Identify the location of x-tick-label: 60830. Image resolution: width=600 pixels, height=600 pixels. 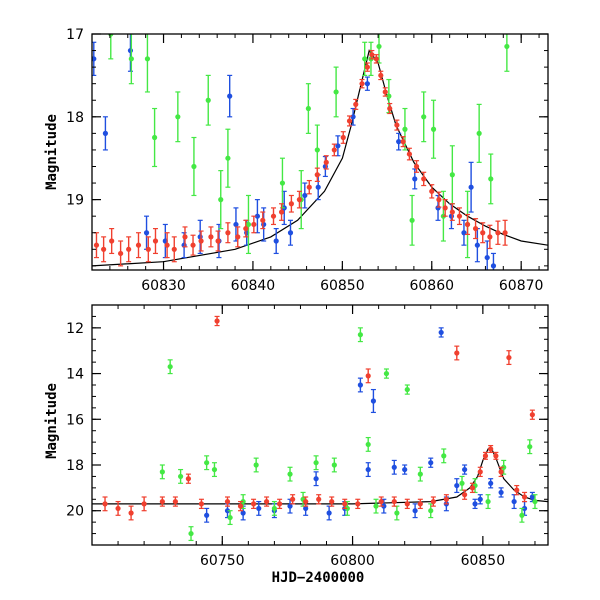
(163, 286).